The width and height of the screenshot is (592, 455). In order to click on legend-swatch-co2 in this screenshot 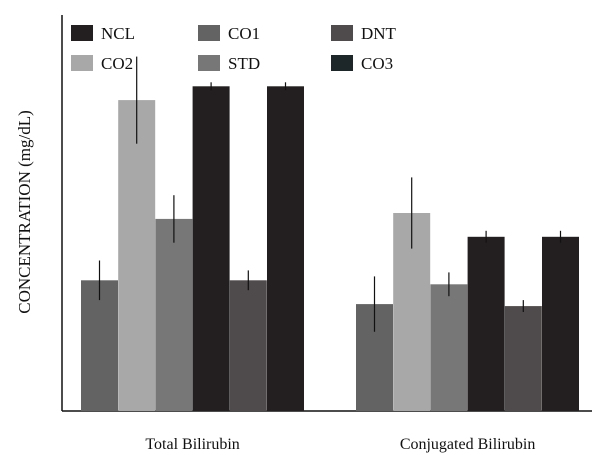, I will do `click(82, 63)`.